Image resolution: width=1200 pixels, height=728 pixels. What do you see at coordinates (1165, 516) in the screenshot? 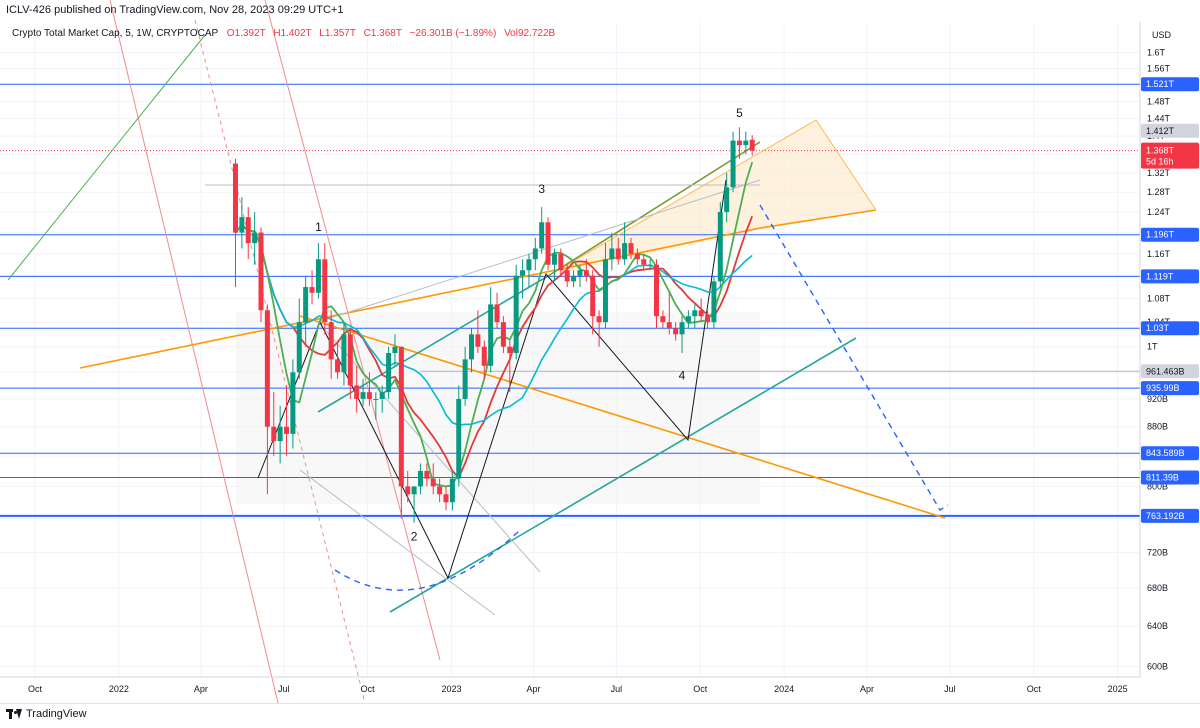
I see `price-level-label: 763.192B` at bounding box center [1165, 516].